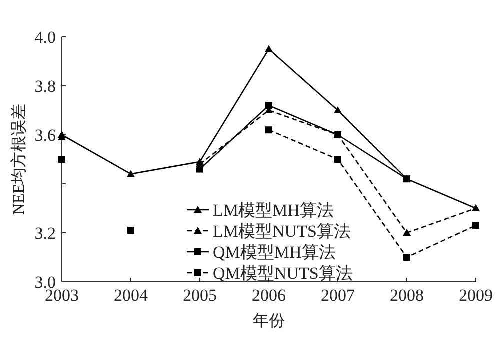 This screenshot has height=362, width=500. I want to click on x-axis-title: 年份, so click(269, 321).